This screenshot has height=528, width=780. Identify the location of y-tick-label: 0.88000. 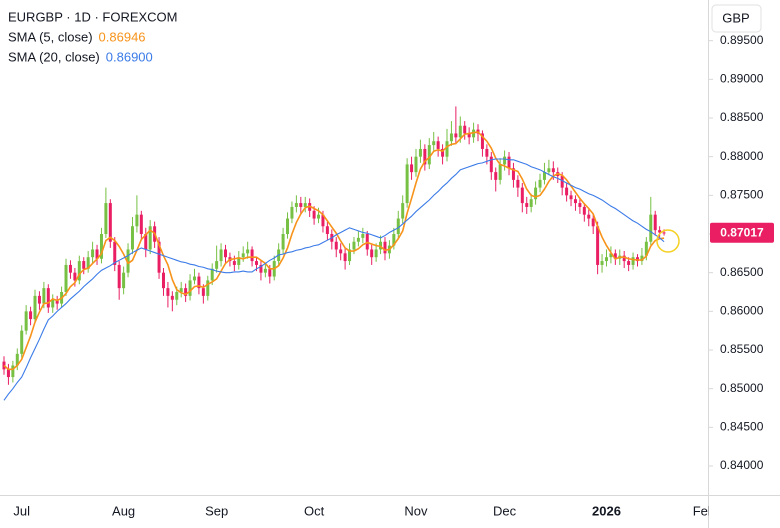
(742, 156).